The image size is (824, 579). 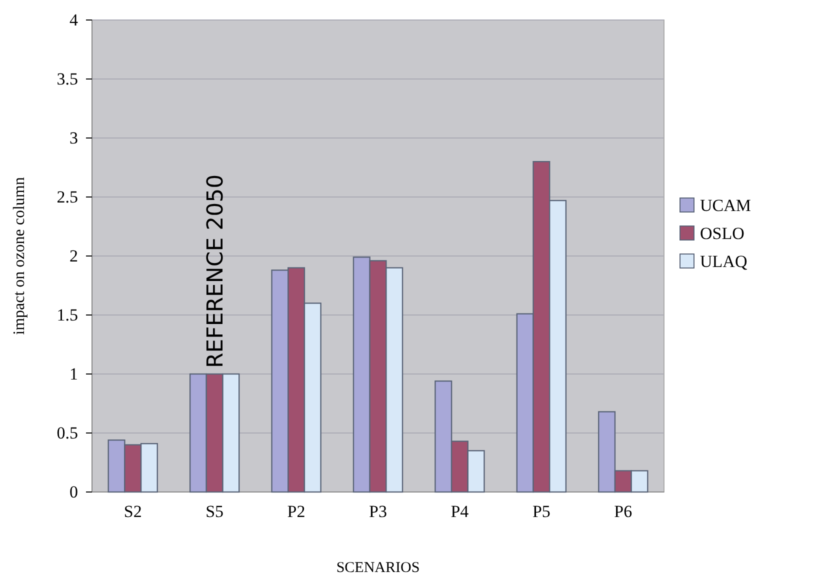 I want to click on y-tick-label: 3, so click(x=74, y=138).